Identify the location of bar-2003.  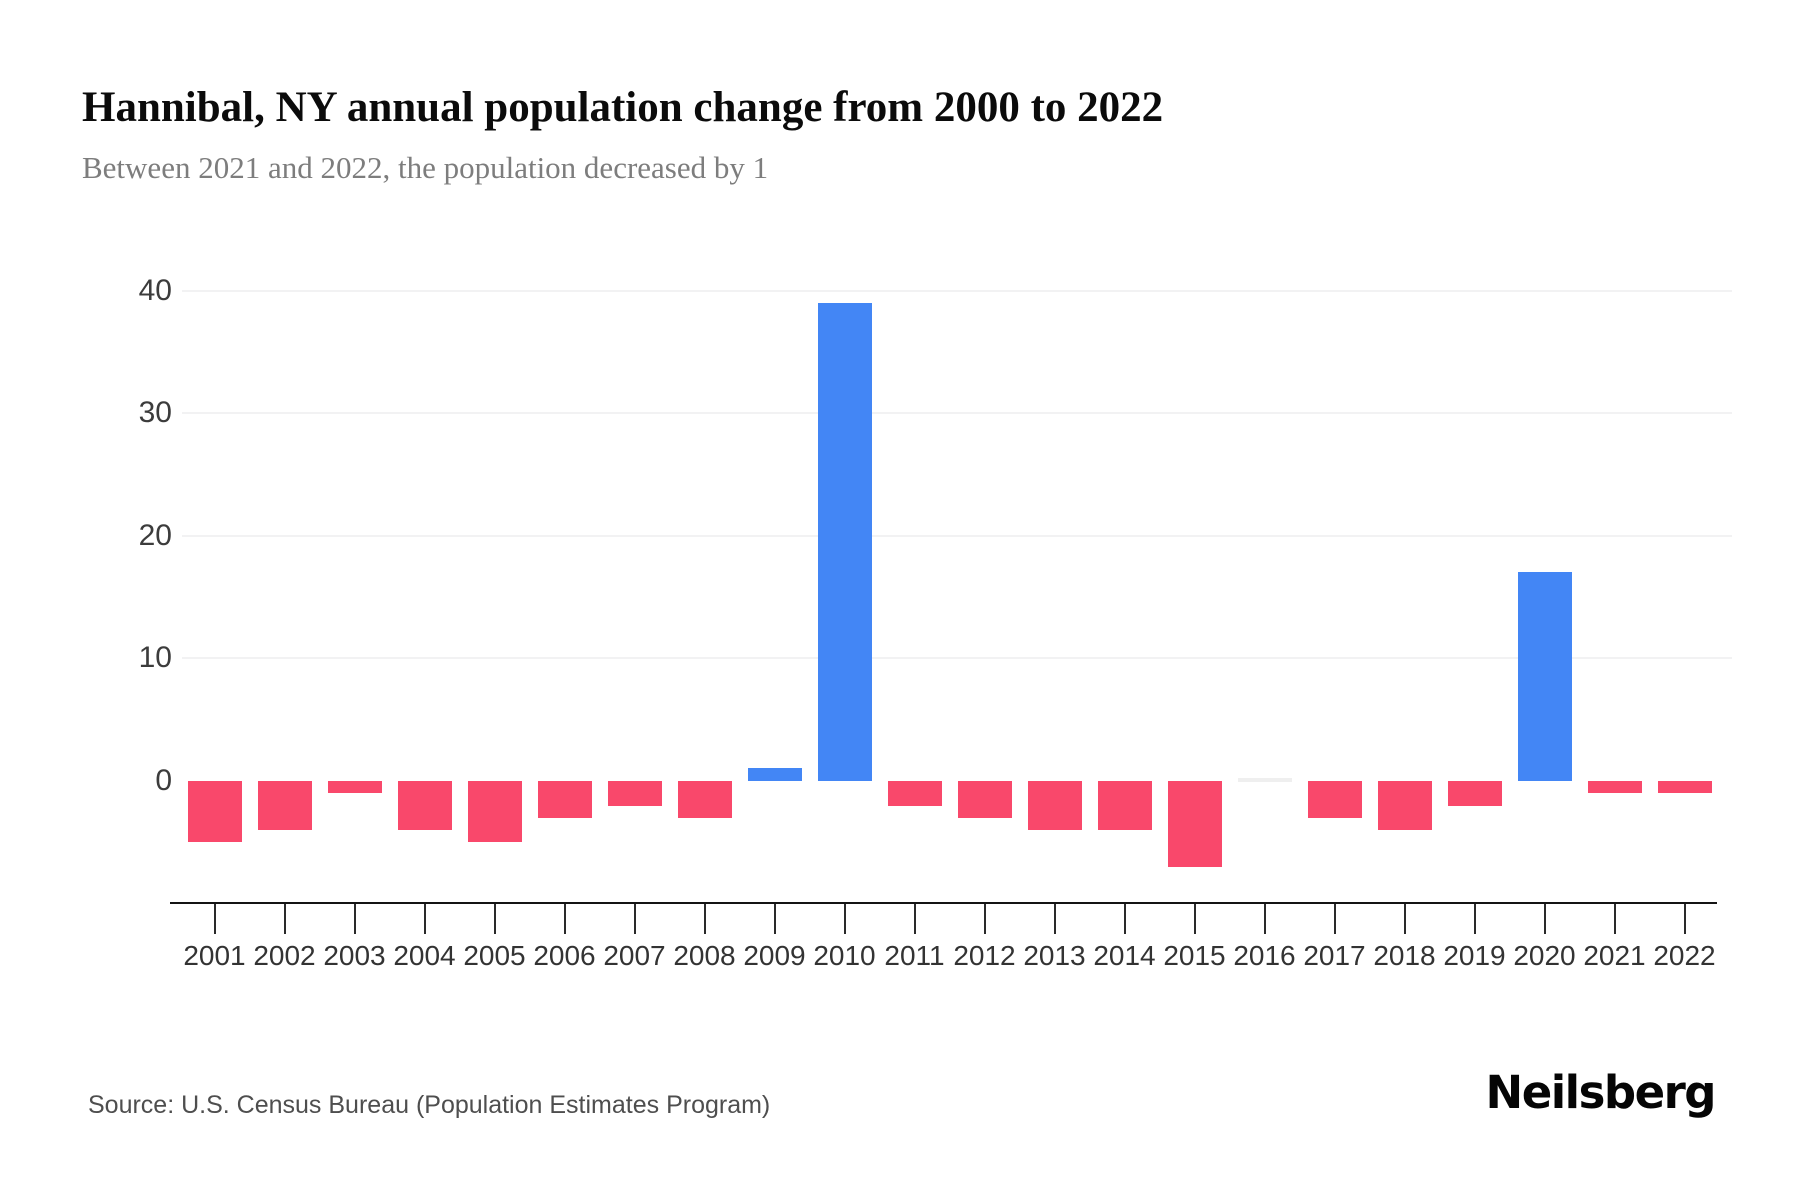
(354, 787).